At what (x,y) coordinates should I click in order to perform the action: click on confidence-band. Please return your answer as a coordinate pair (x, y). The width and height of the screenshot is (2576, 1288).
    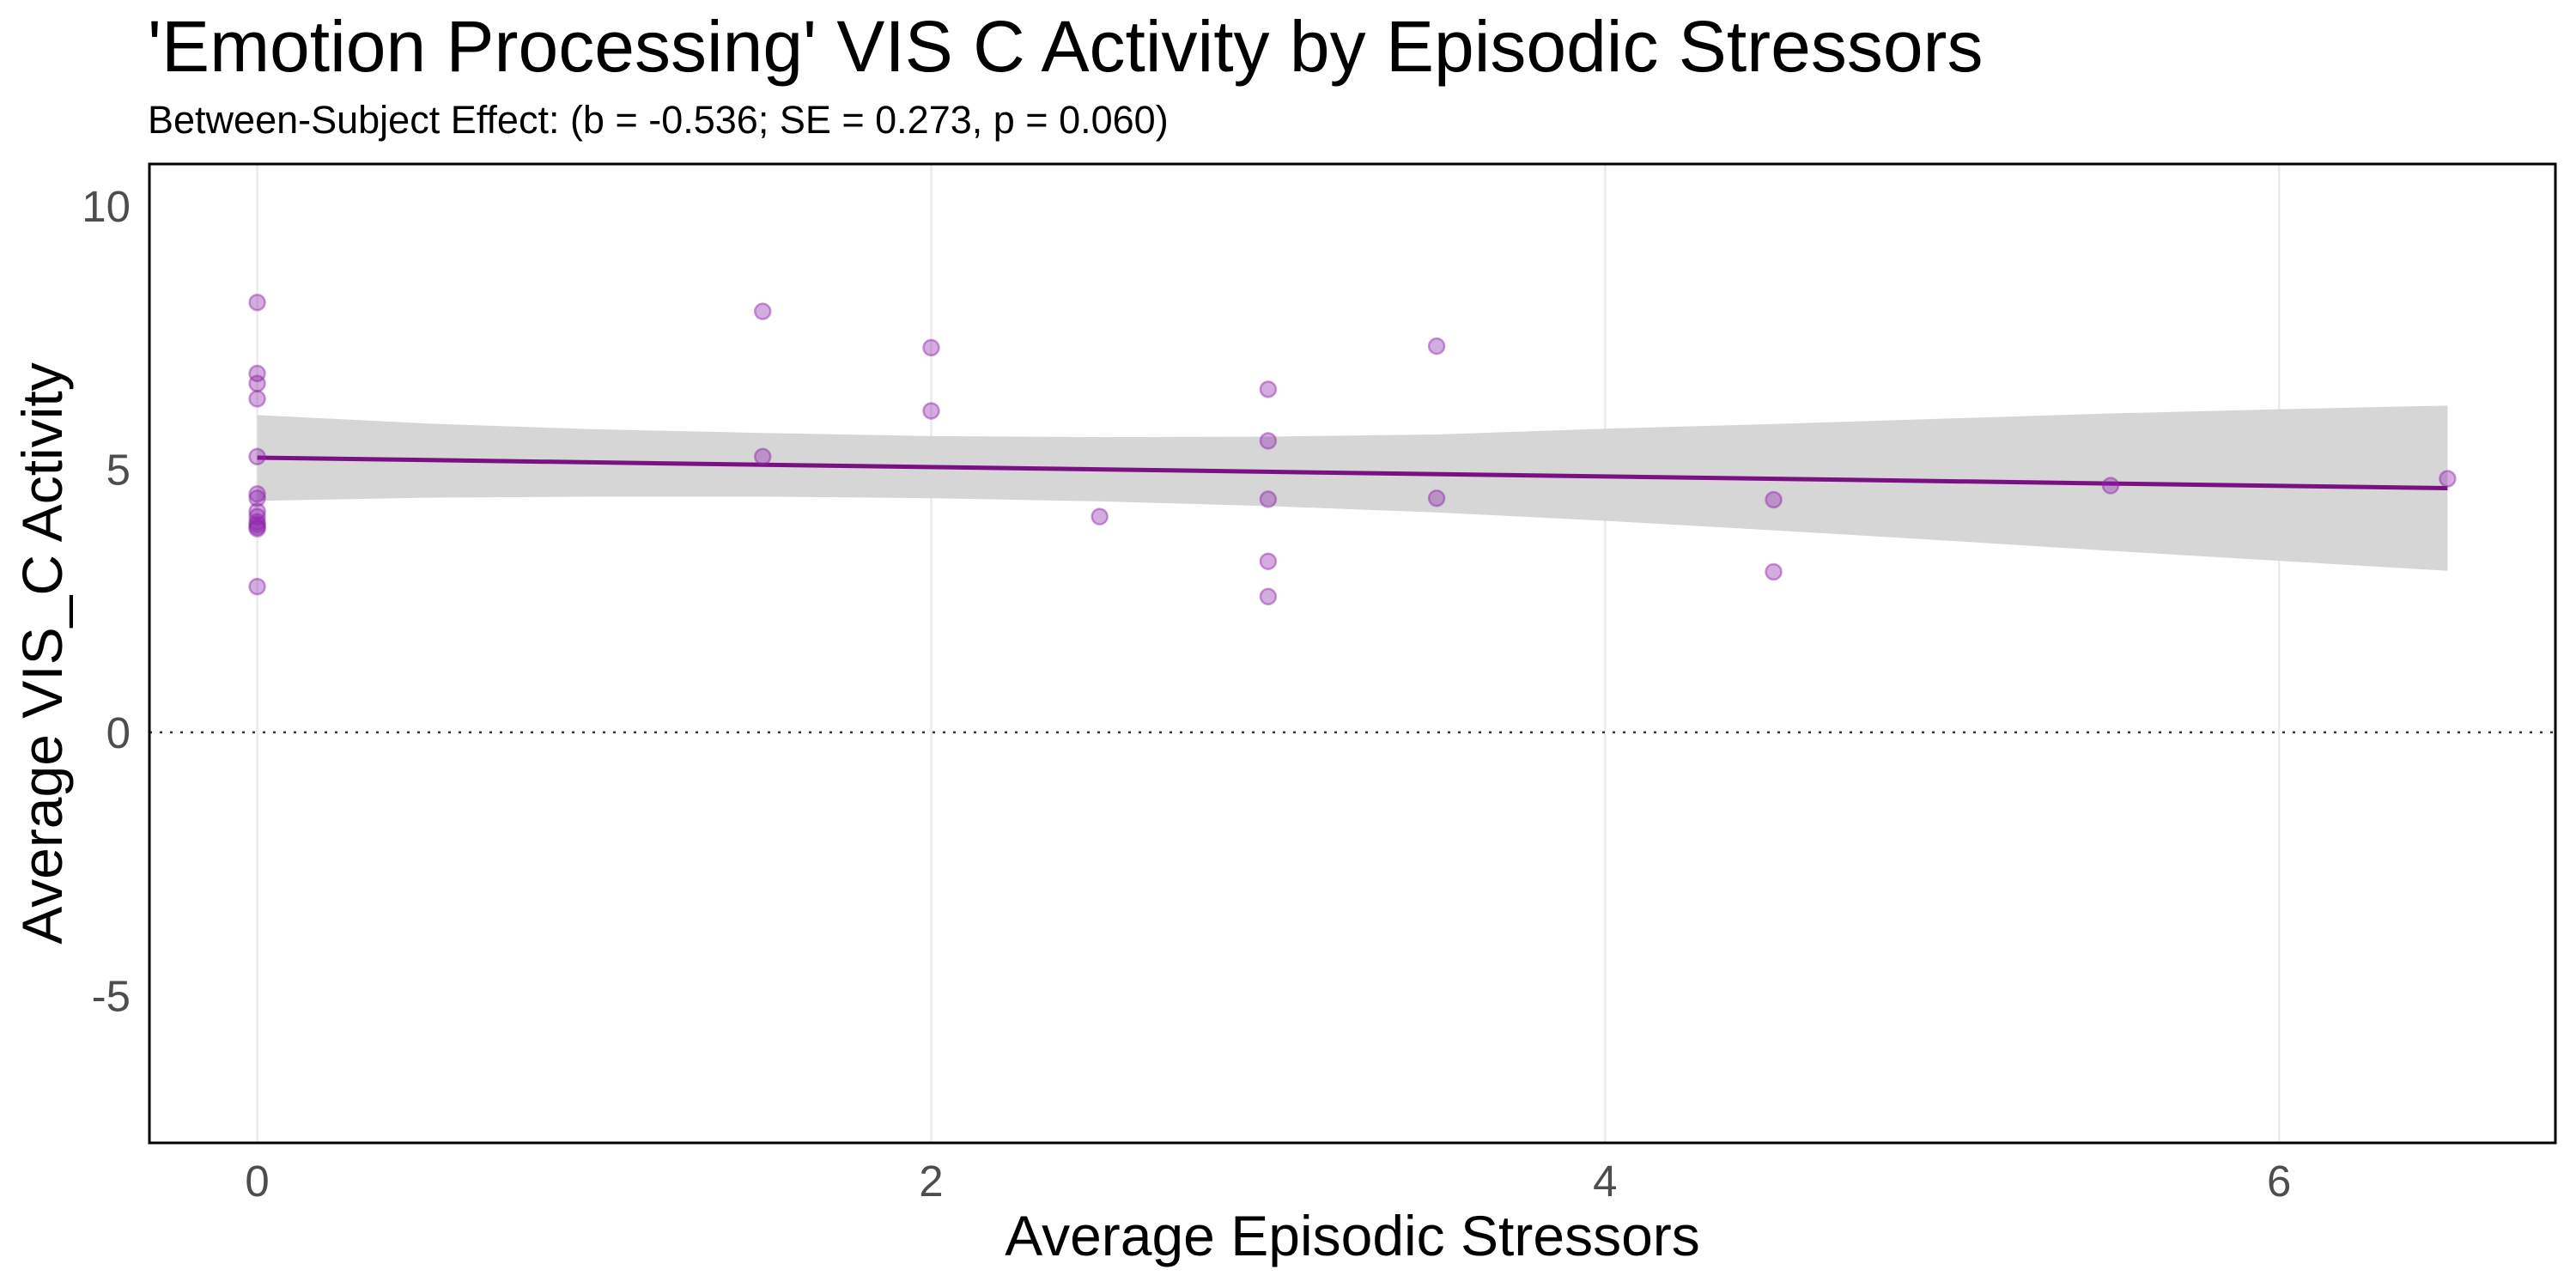
    Looking at the image, I should click on (1352, 488).